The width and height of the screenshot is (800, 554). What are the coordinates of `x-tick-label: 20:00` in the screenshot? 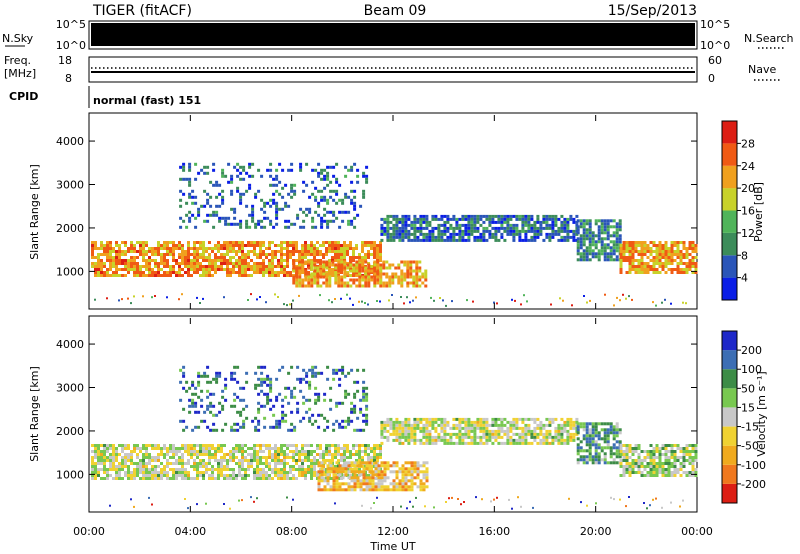 It's located at (596, 531).